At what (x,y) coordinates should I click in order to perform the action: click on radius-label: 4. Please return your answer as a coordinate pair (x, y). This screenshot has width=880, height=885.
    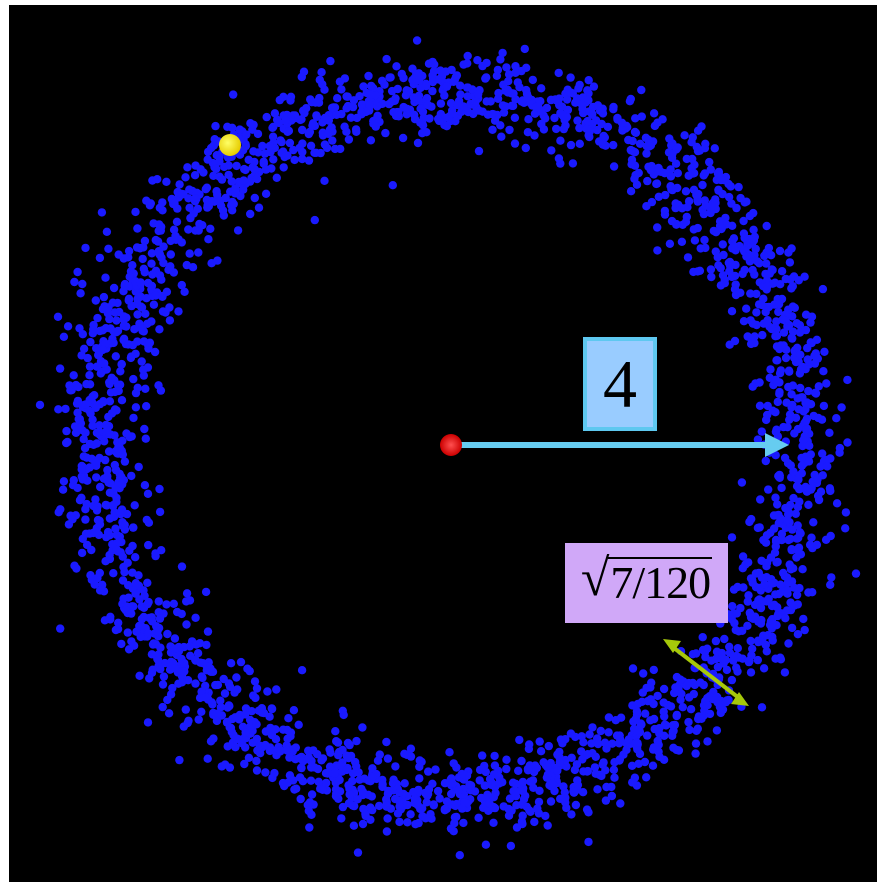
    Looking at the image, I should click on (620, 384).